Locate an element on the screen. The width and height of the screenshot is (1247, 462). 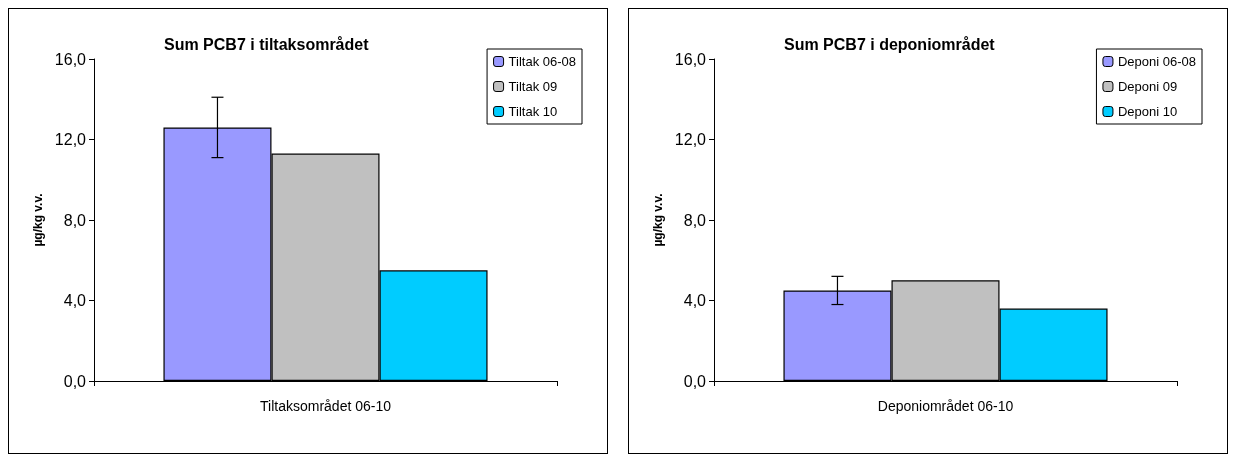
legend-label: Deponi 10 is located at coordinates (1147, 111).